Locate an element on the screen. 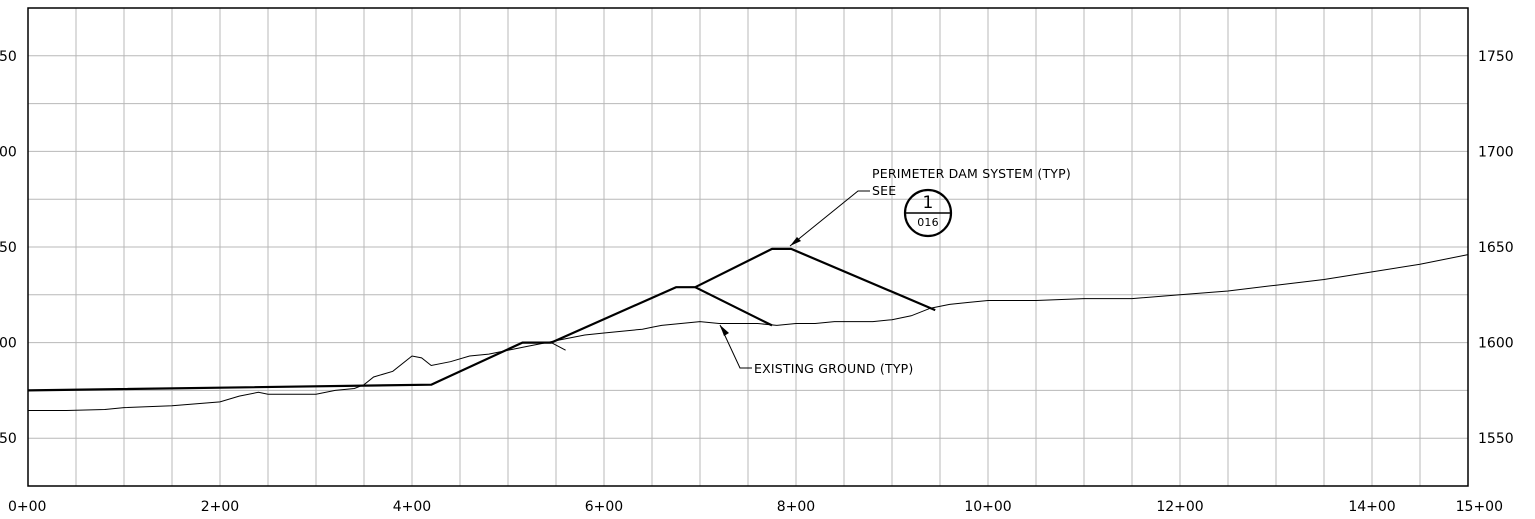 Image resolution: width=1535 pixels, height=519 pixels. ground-leader-arrow is located at coordinates (724, 330).